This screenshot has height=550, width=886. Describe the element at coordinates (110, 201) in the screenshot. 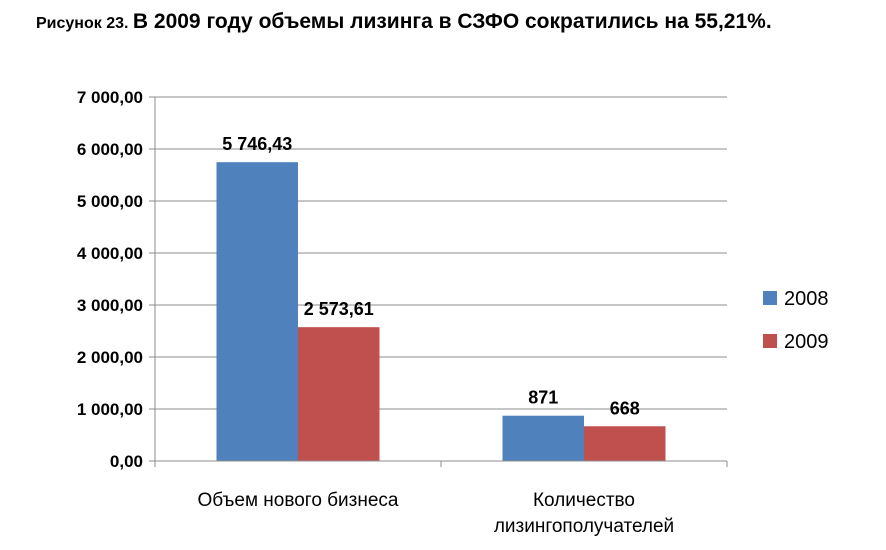

I see `y-tick-label: 5 000,00` at that location.